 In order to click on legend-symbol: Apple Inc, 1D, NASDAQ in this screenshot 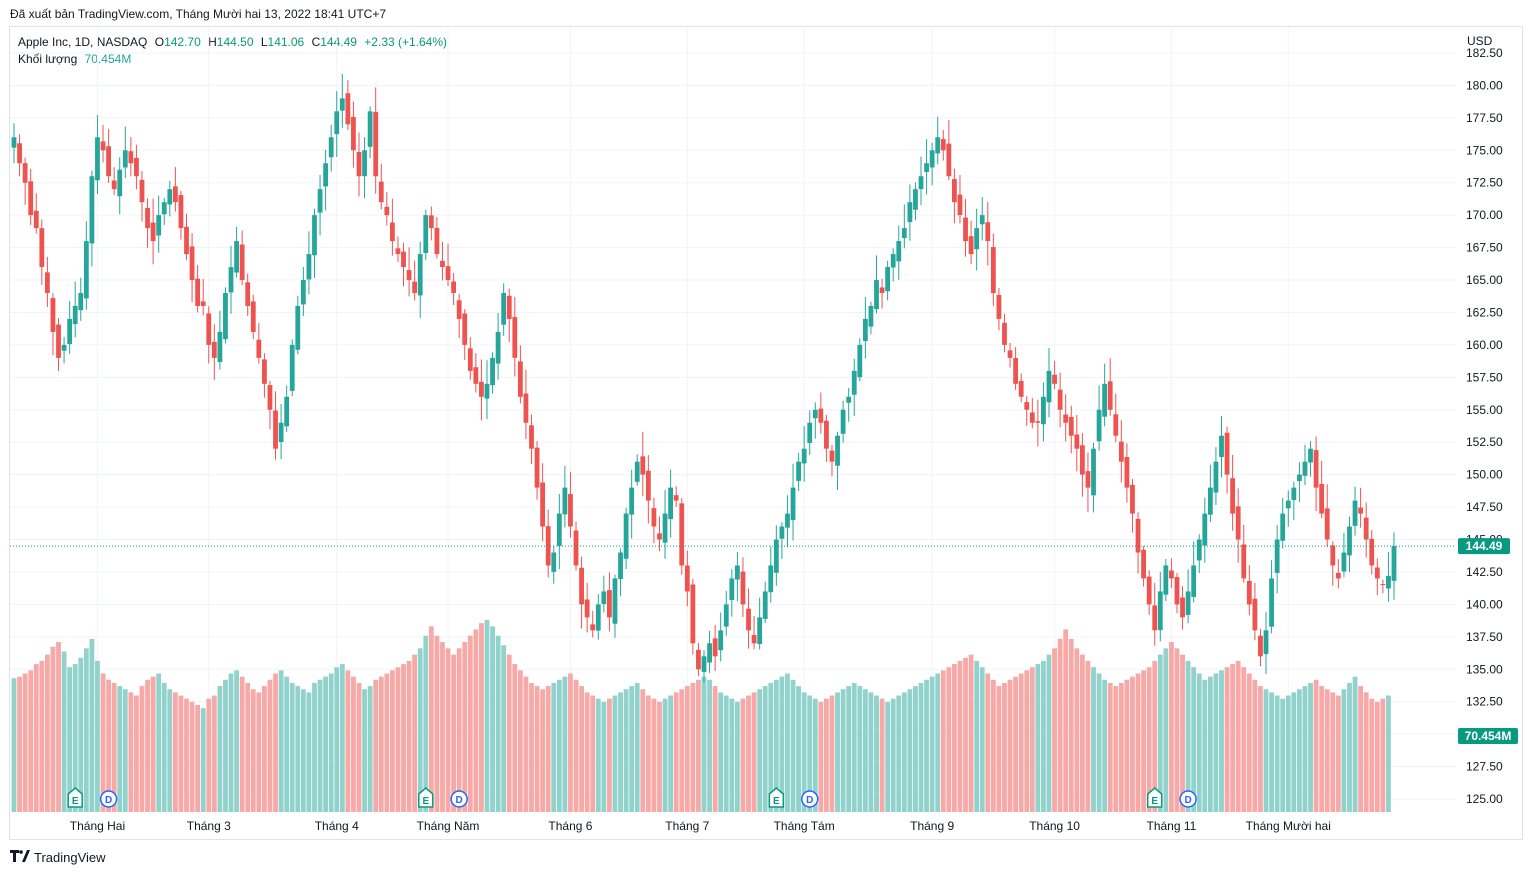, I will do `click(83, 42)`.